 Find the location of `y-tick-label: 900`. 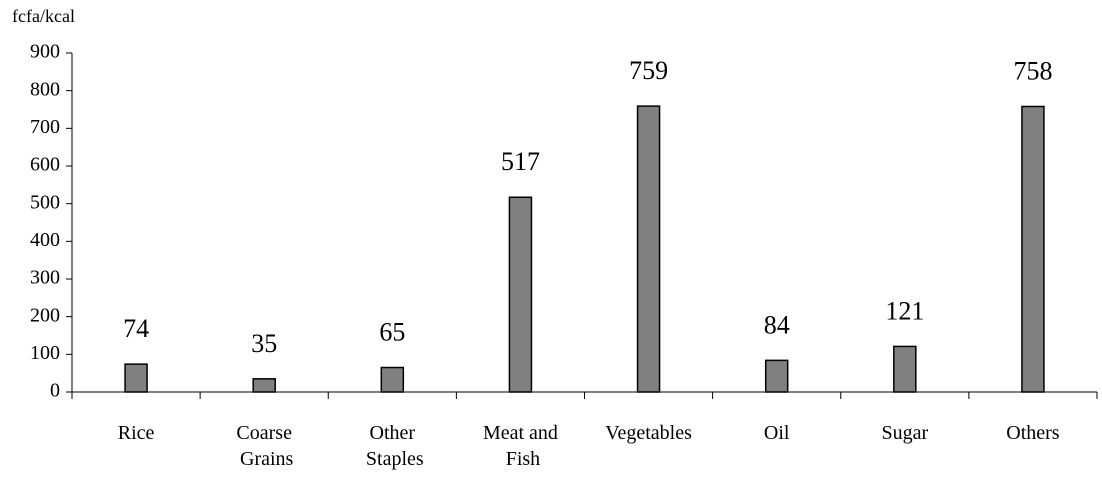

y-tick-label: 900 is located at coordinates (45, 52).